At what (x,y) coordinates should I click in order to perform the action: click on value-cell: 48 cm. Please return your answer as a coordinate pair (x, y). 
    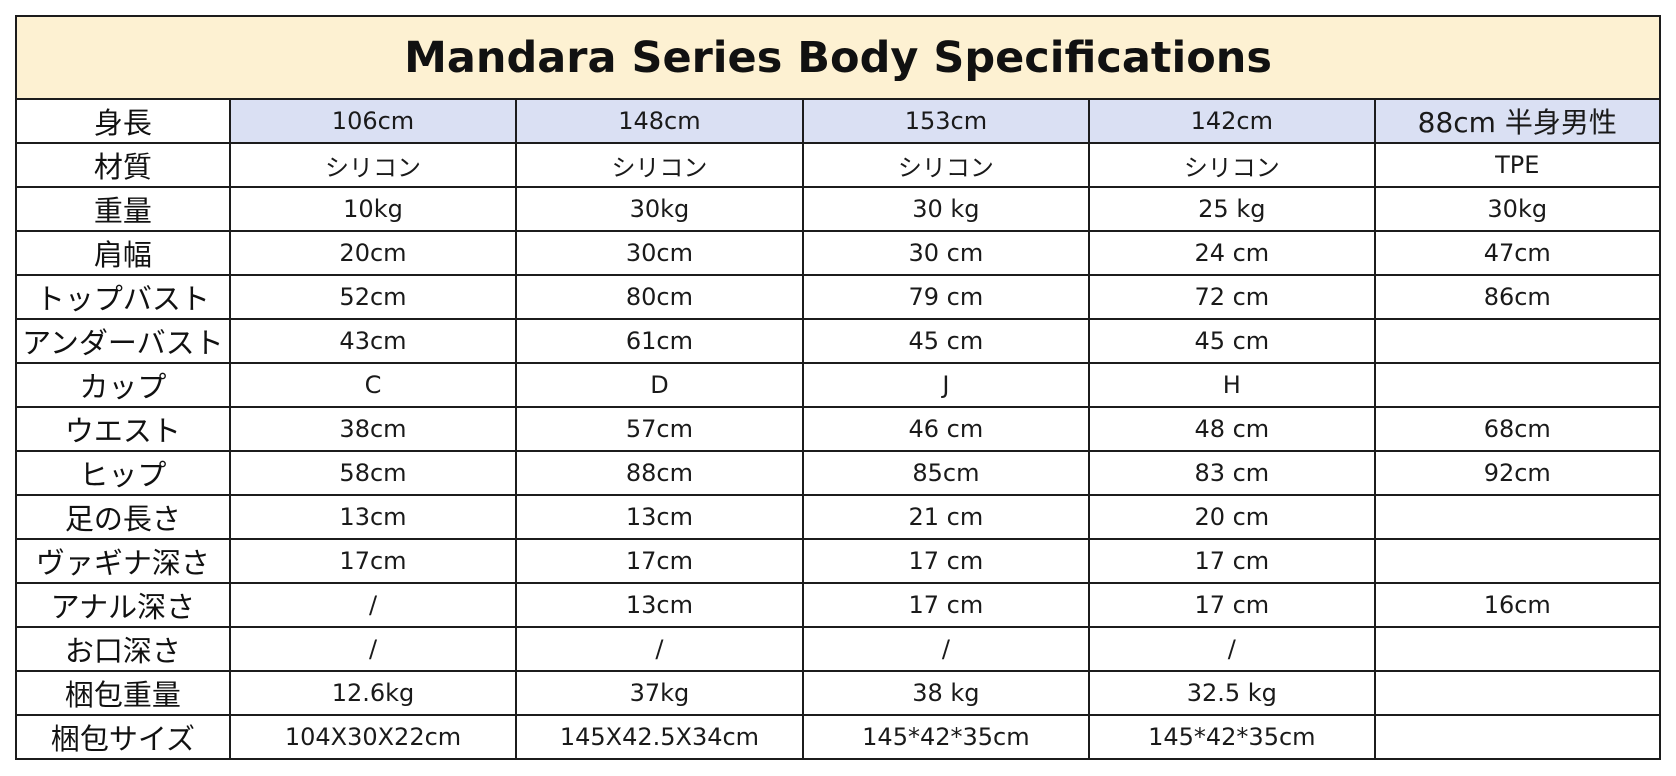
    Looking at the image, I should click on (1232, 429).